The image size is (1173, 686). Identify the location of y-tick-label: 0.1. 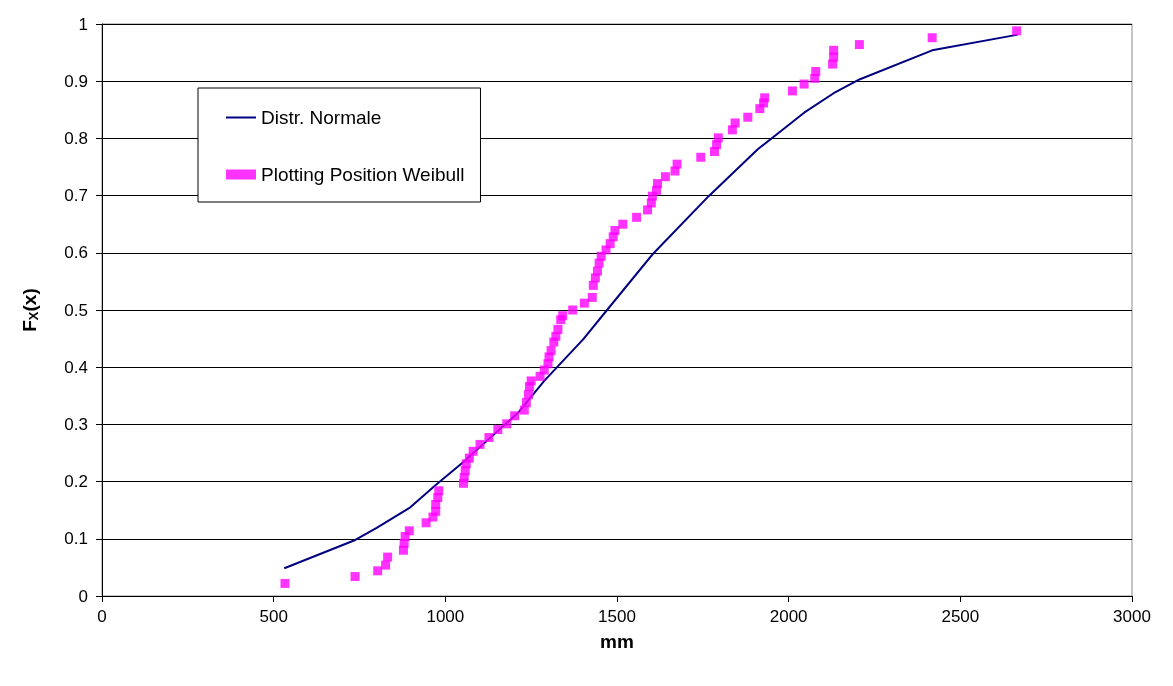
(76, 539).